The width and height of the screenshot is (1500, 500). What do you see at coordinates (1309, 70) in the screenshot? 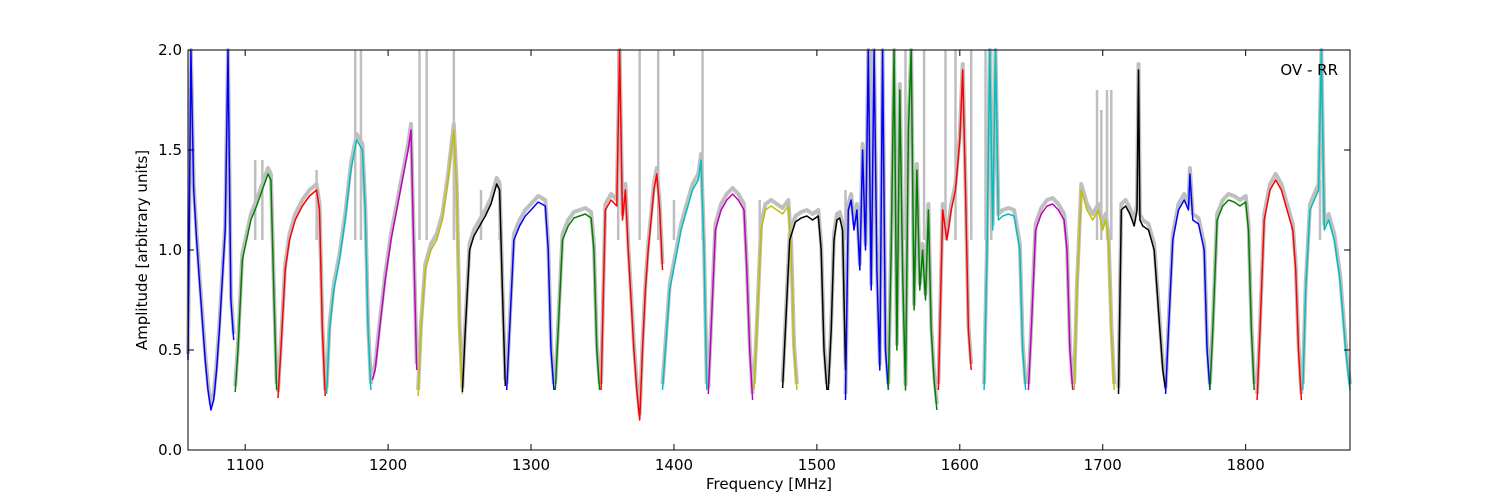
I see `plot-annotation: OV - RR` at bounding box center [1309, 70].